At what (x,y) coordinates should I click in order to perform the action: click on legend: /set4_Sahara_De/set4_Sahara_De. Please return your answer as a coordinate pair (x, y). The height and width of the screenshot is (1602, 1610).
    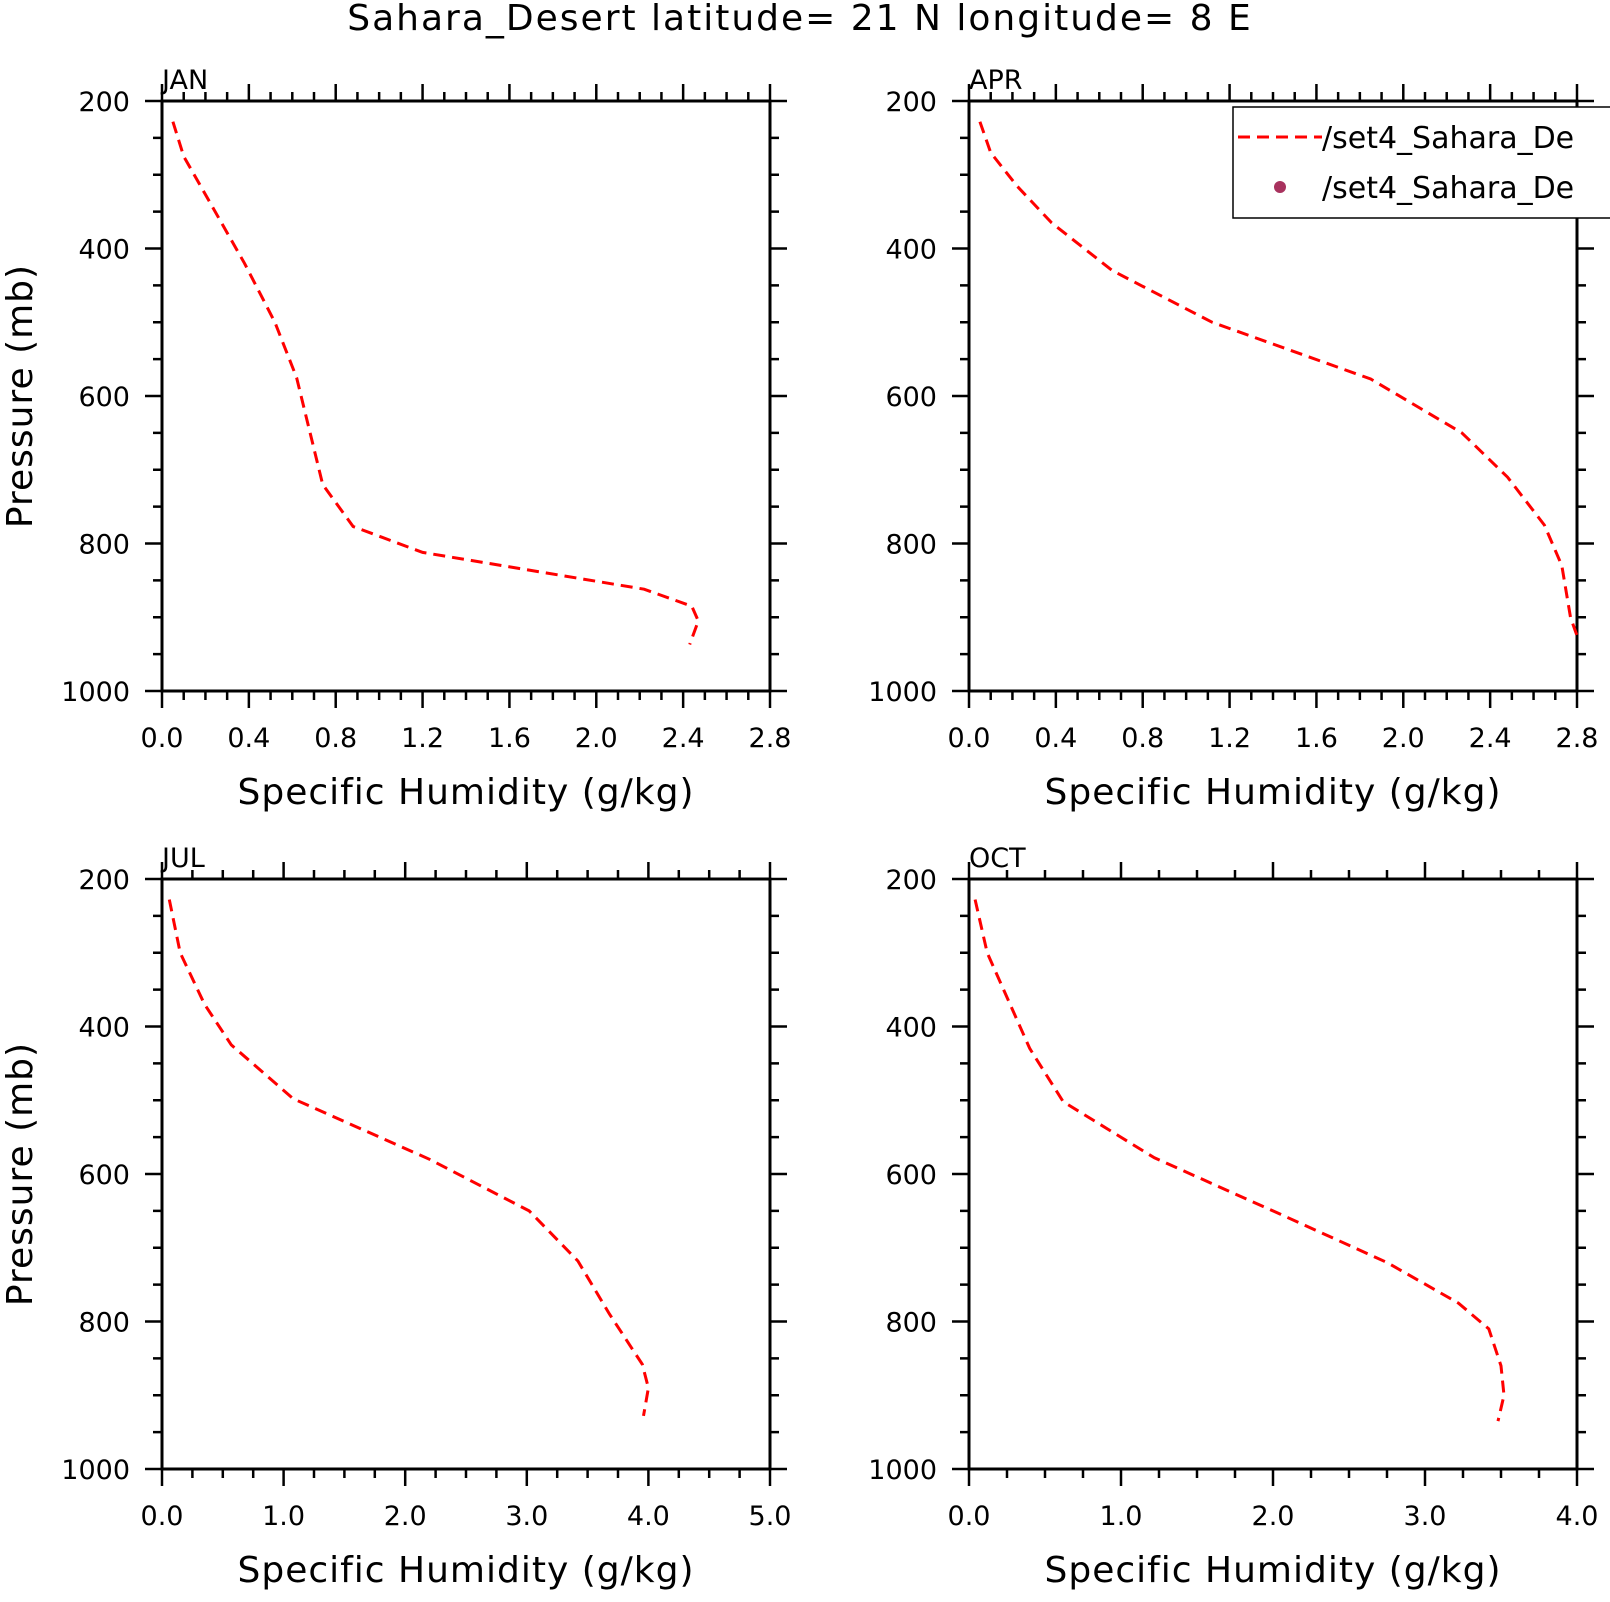
    Looking at the image, I should click on (1421, 162).